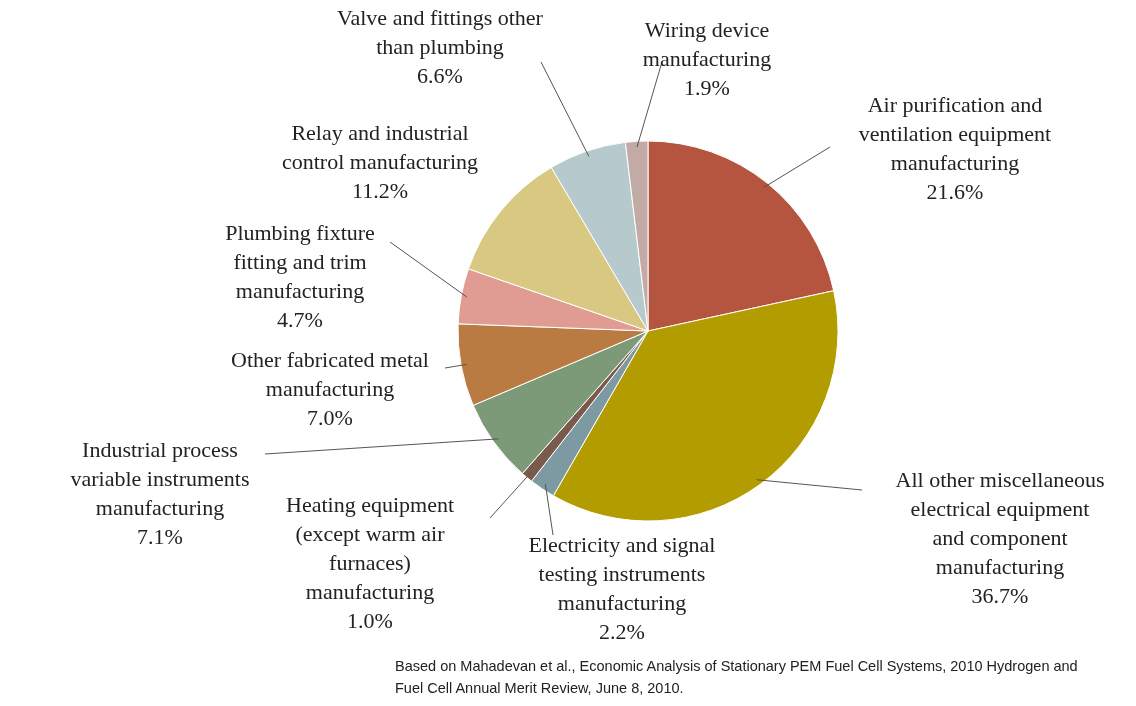  I want to click on slice-label: Air purification and ventilation equipment manufacturing, so click(955, 133).